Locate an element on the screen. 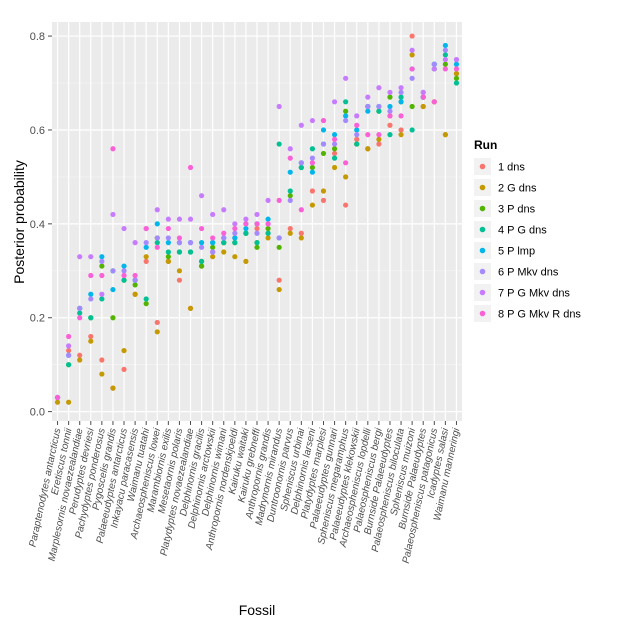 The image size is (630, 630). x-axis-title: Fossil is located at coordinates (257, 610).